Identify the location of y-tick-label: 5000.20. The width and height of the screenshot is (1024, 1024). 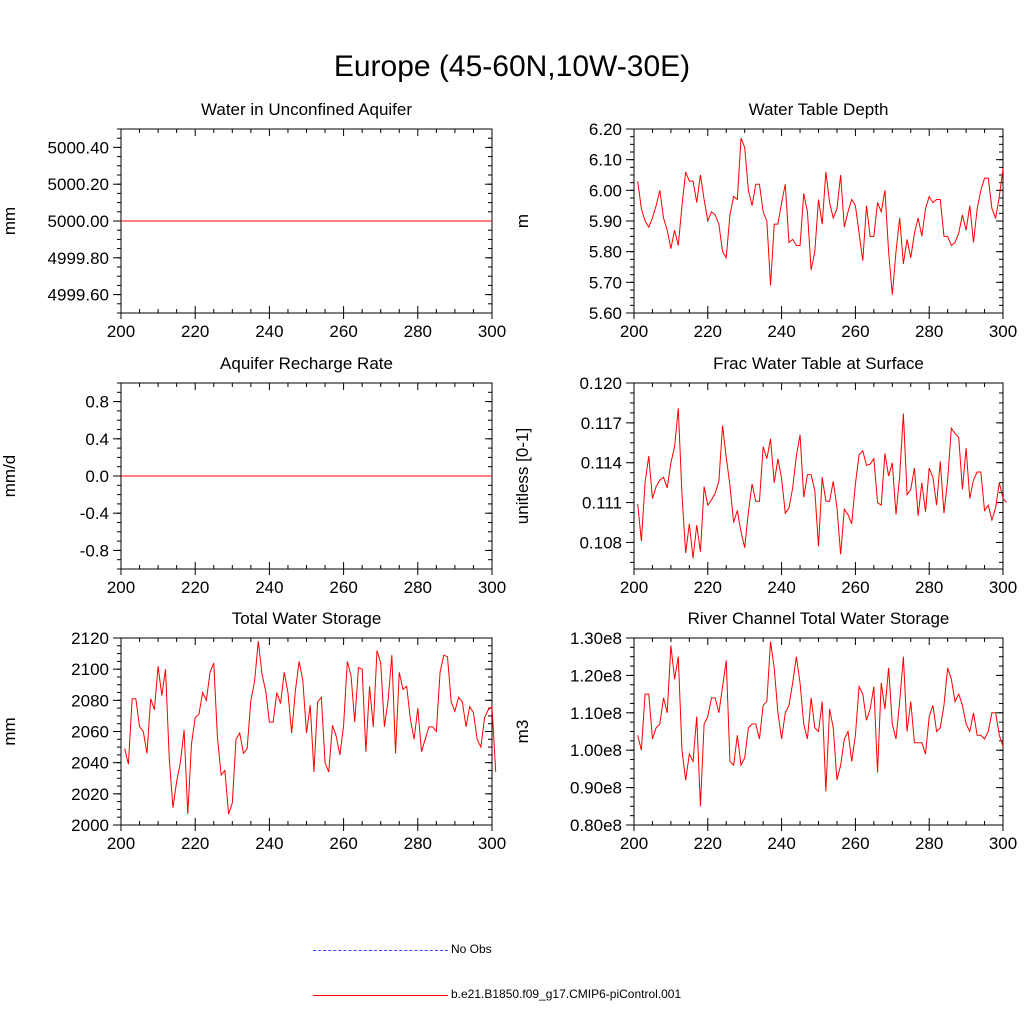
(78, 184).